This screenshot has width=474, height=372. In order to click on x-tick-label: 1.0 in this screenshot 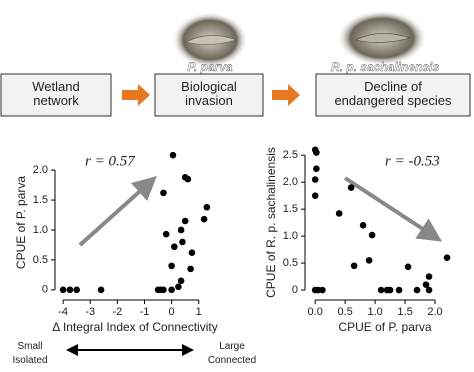, I will do `click(374, 312)`.